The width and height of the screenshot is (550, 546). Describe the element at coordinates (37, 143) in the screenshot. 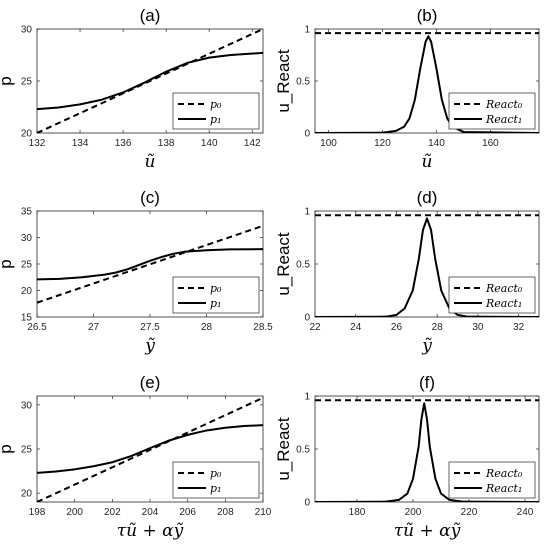

I see `x-tick-label: 132` at that location.